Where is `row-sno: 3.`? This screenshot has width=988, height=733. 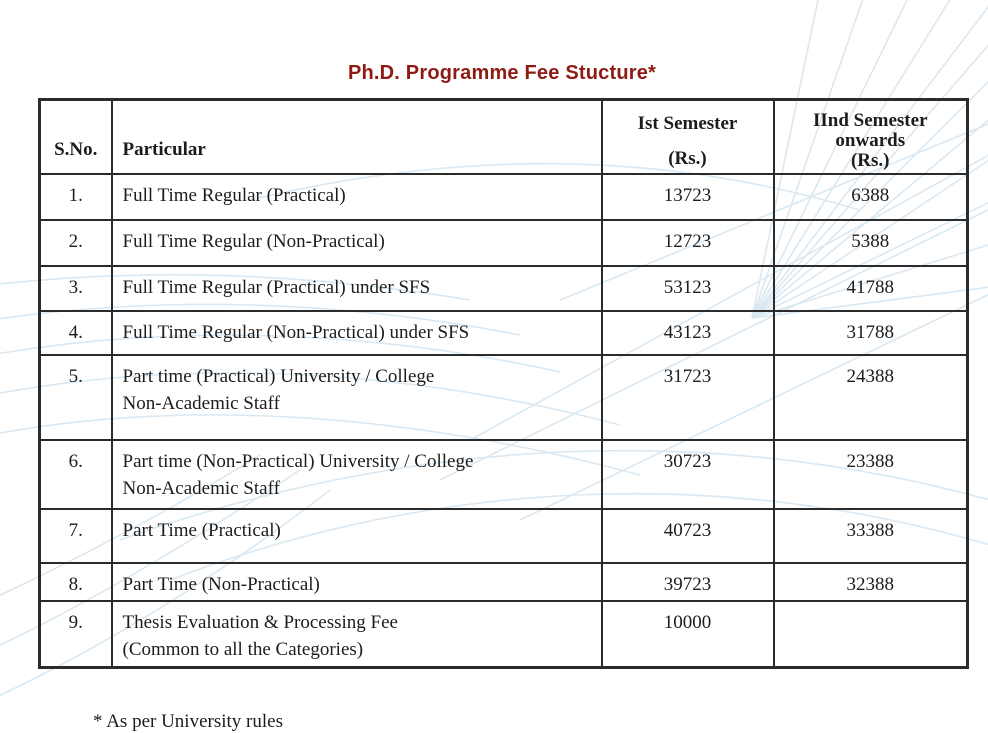 row-sno: 3. is located at coordinates (75, 288).